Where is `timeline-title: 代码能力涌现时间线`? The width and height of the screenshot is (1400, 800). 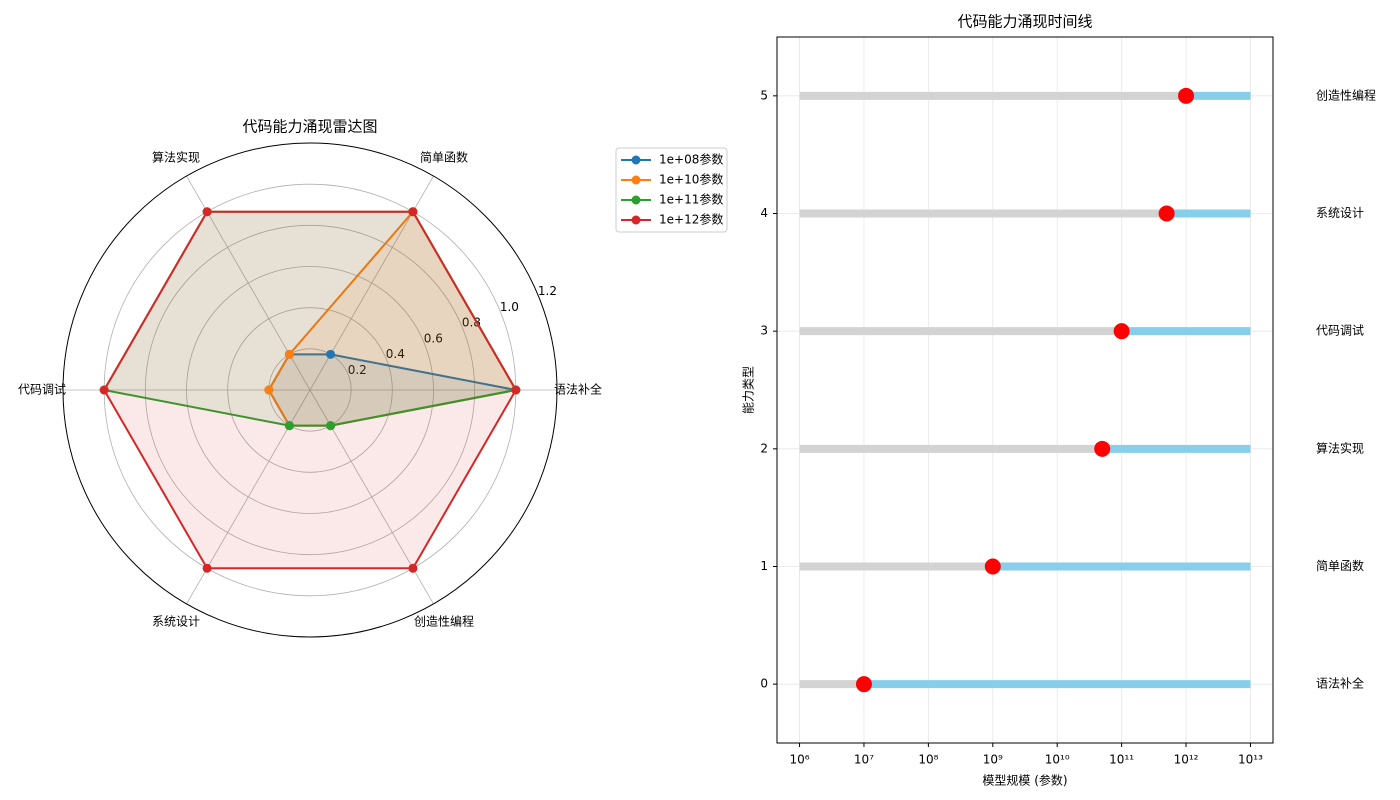 timeline-title: 代码能力涌现时间线 is located at coordinates (1024, 22).